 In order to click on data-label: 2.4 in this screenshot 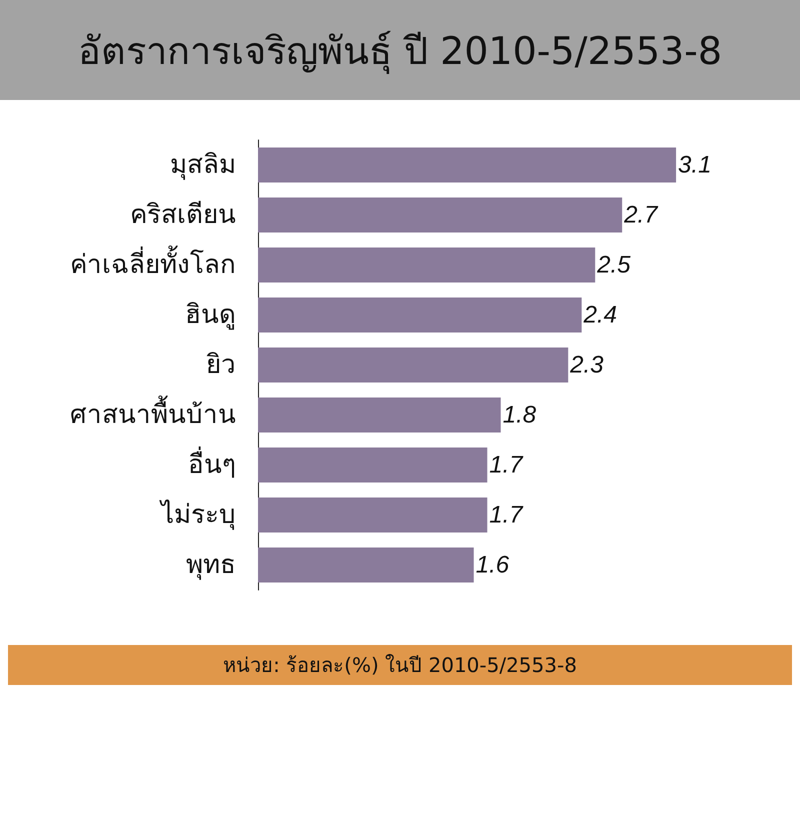, I will do `click(600, 315)`.